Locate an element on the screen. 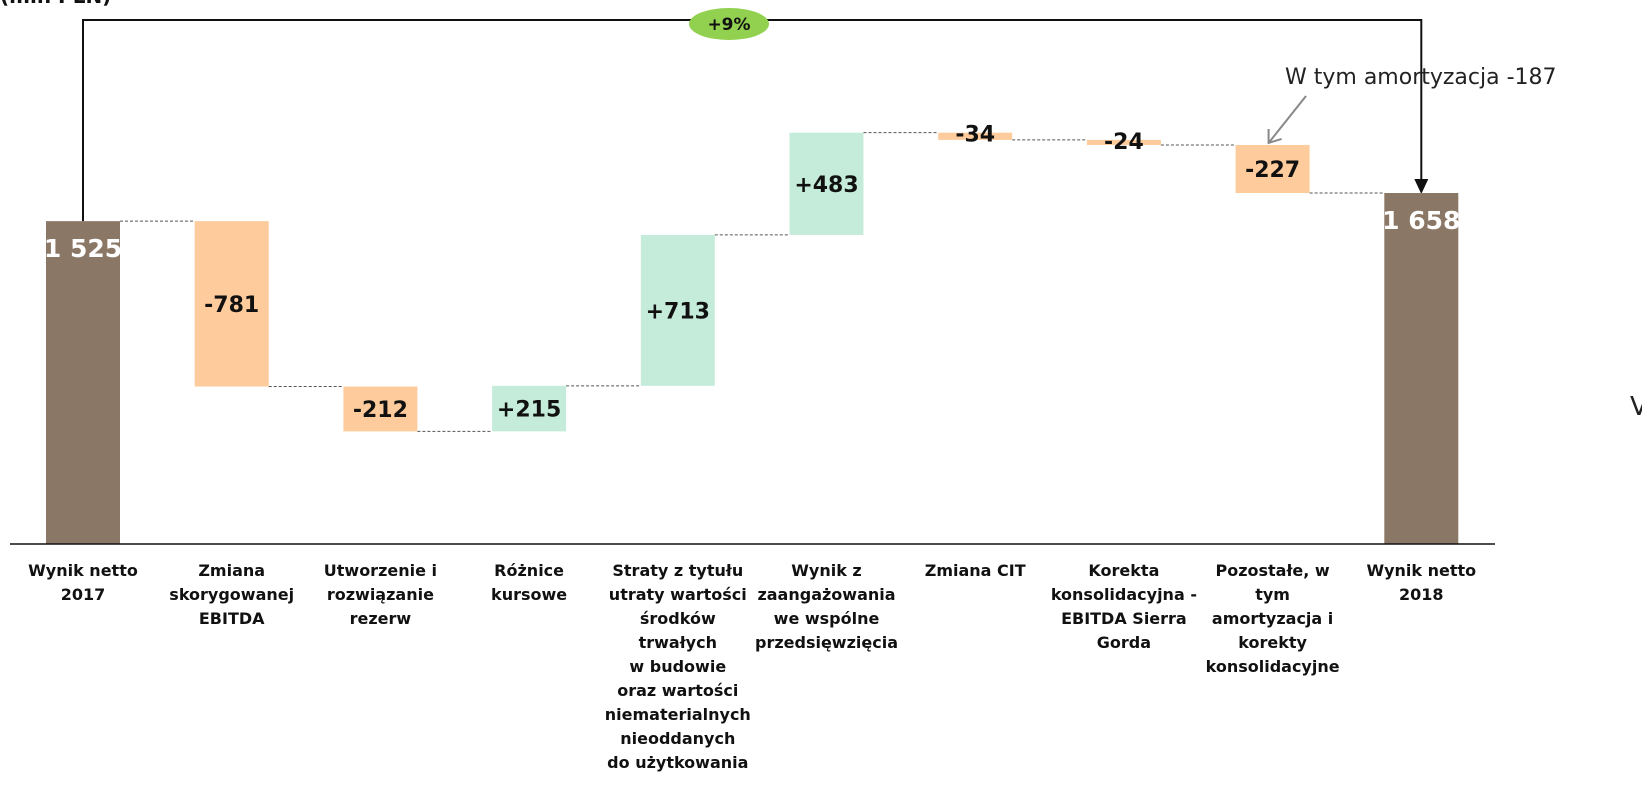  value-label-1: -781 is located at coordinates (231, 305).